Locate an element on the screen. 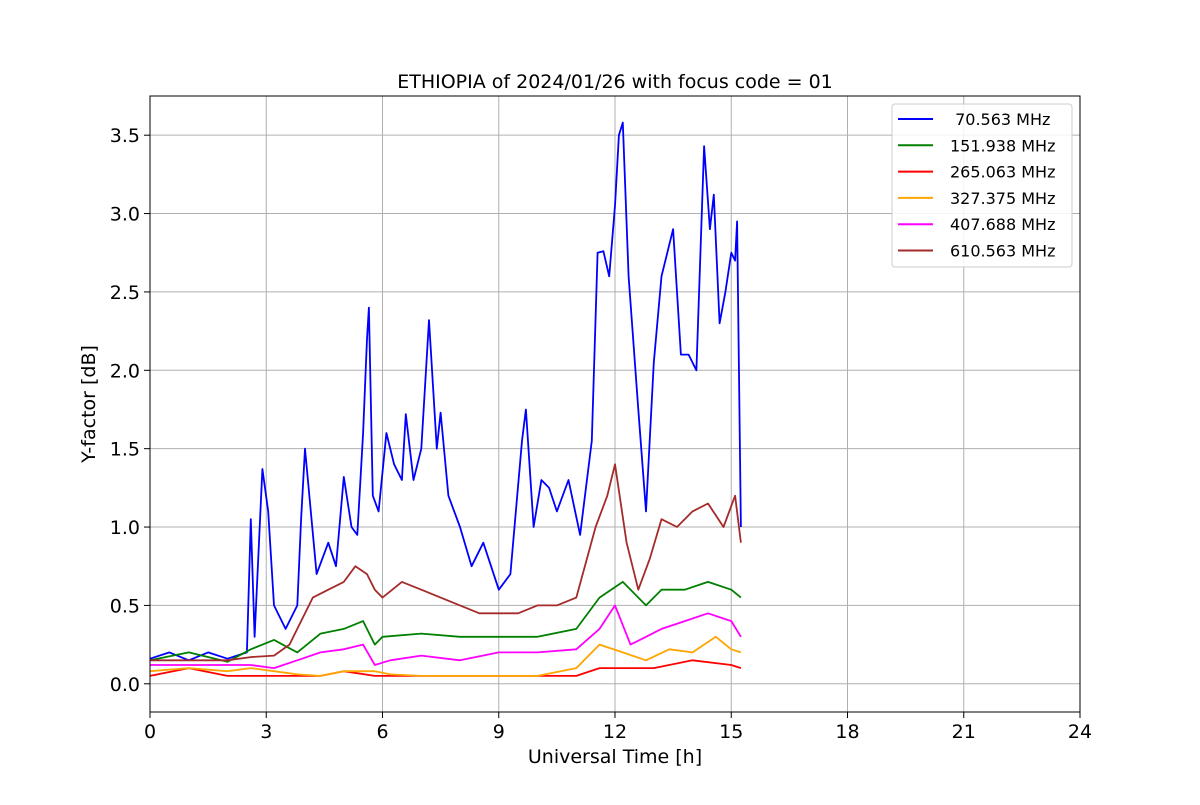 Image resolution: width=1200 pixels, height=805 pixels. y-tick-label: 1.5 is located at coordinates (125, 450).